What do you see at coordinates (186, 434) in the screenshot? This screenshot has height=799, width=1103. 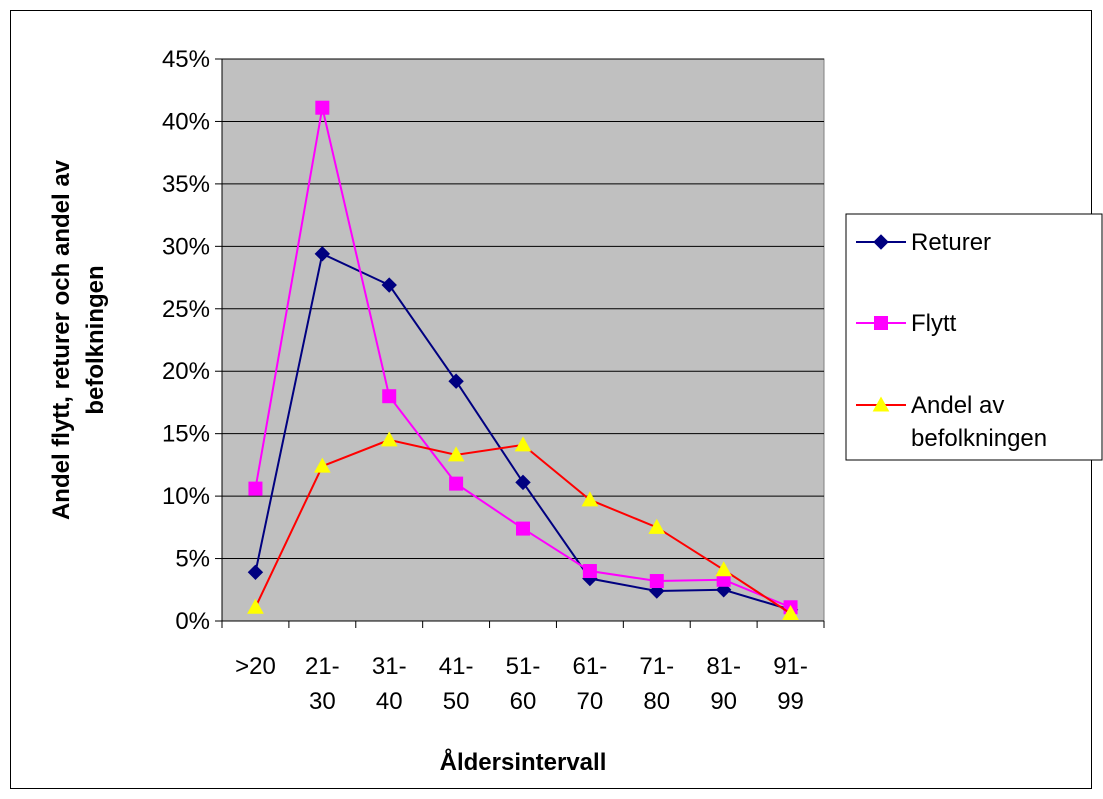 I see `y-tick-label: 15%` at bounding box center [186, 434].